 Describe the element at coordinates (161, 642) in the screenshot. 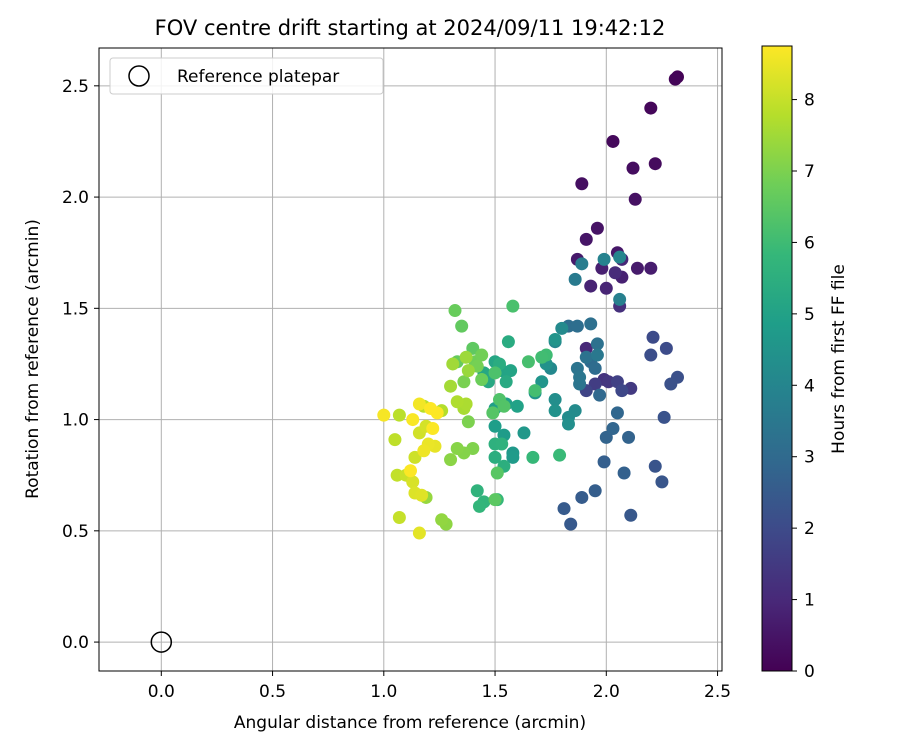

I see `reference-point` at that location.